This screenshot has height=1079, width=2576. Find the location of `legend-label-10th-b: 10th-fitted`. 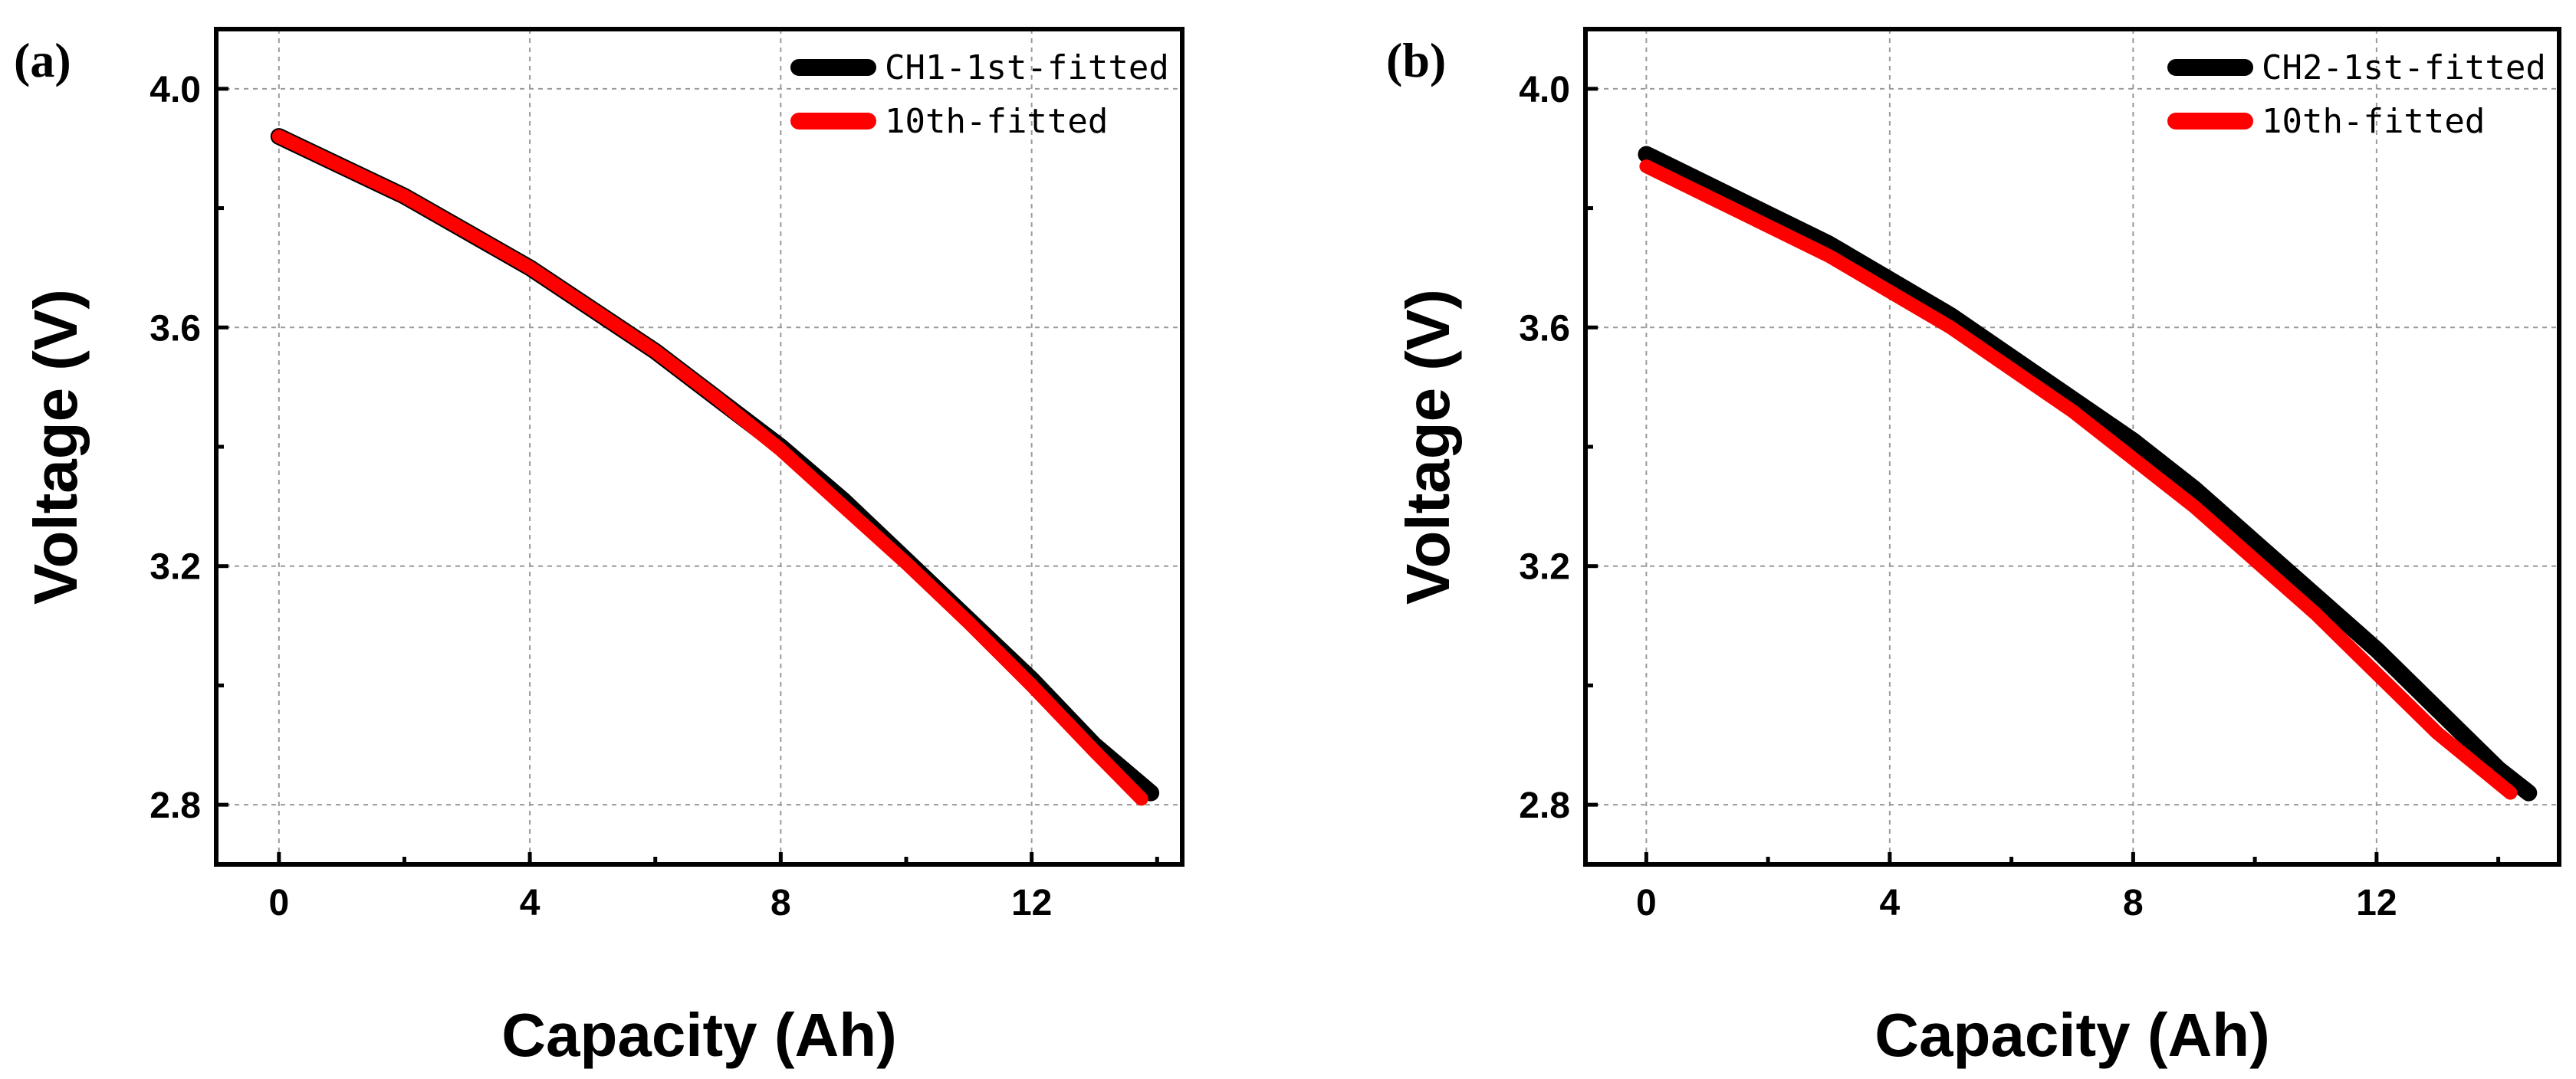

legend-label-10th-b: 10th-fitted is located at coordinates (2374, 121).